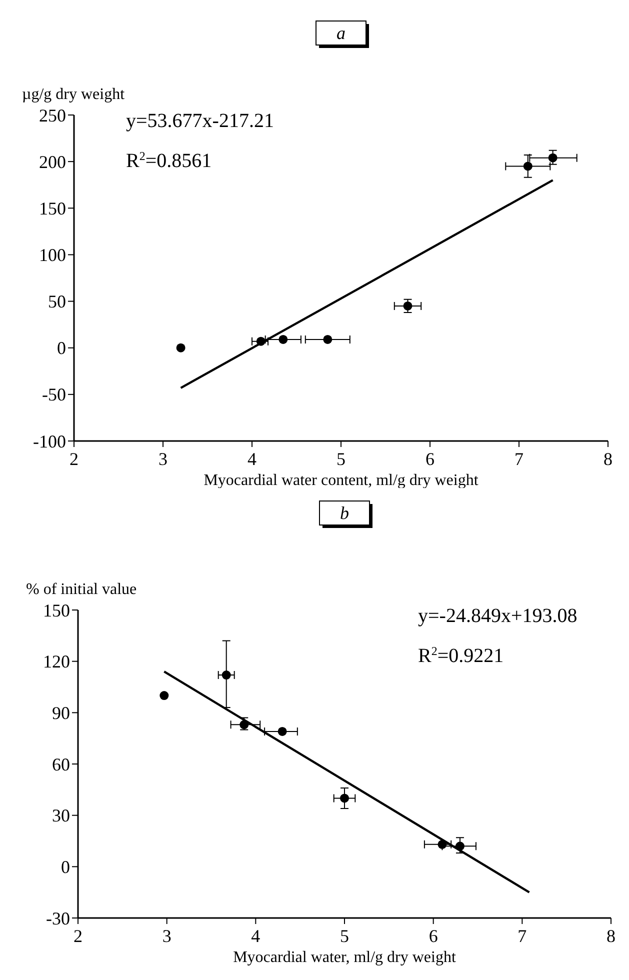 The height and width of the screenshot is (980, 629). Describe the element at coordinates (52, 115) in the screenshot. I see `y-tick-label: 250` at that location.